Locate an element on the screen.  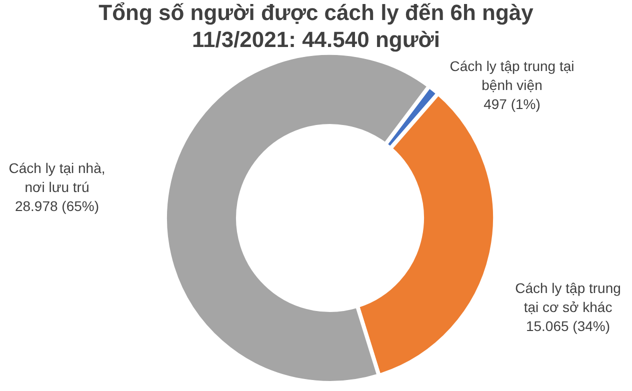
slice-label: Cách ly tập trung tại bệnh viện is located at coordinates (512, 75).